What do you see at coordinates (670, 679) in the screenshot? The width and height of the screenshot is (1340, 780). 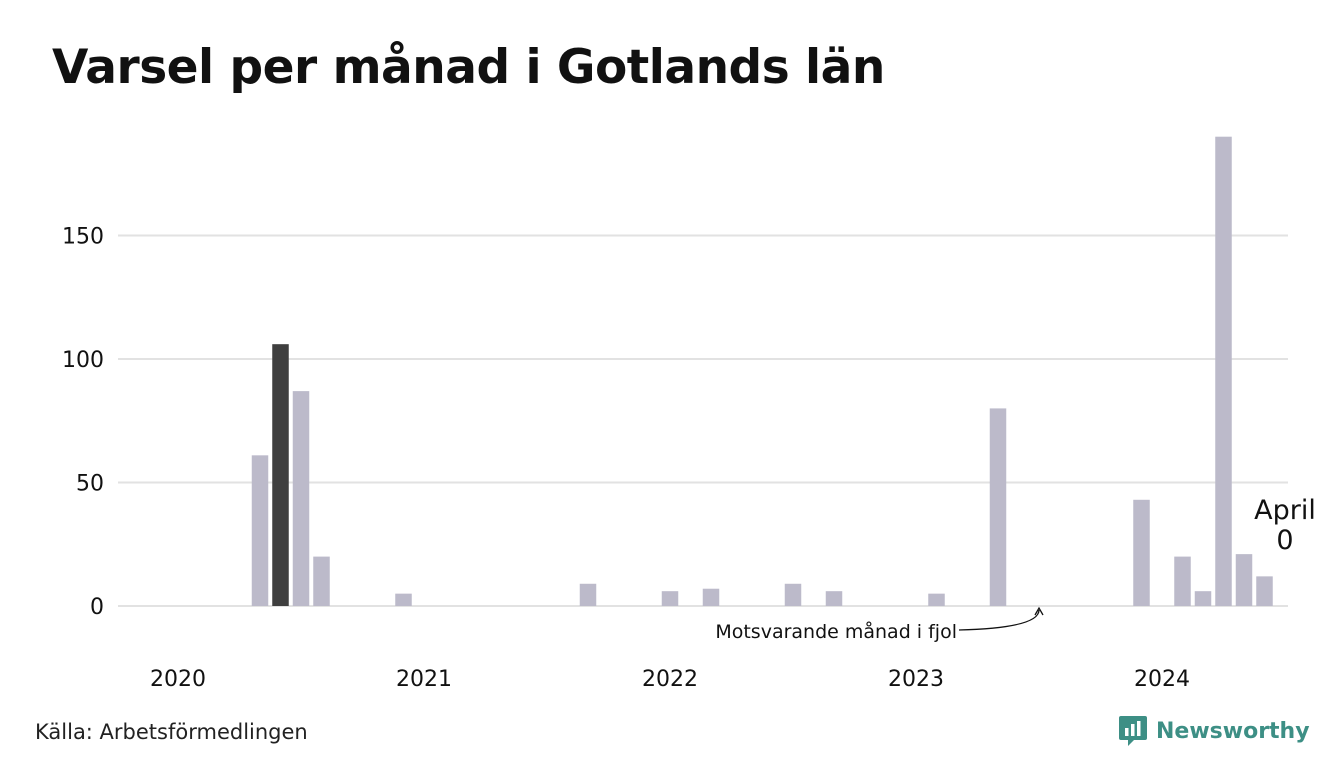 I see `x-tick-label: 2022` at bounding box center [670, 679].